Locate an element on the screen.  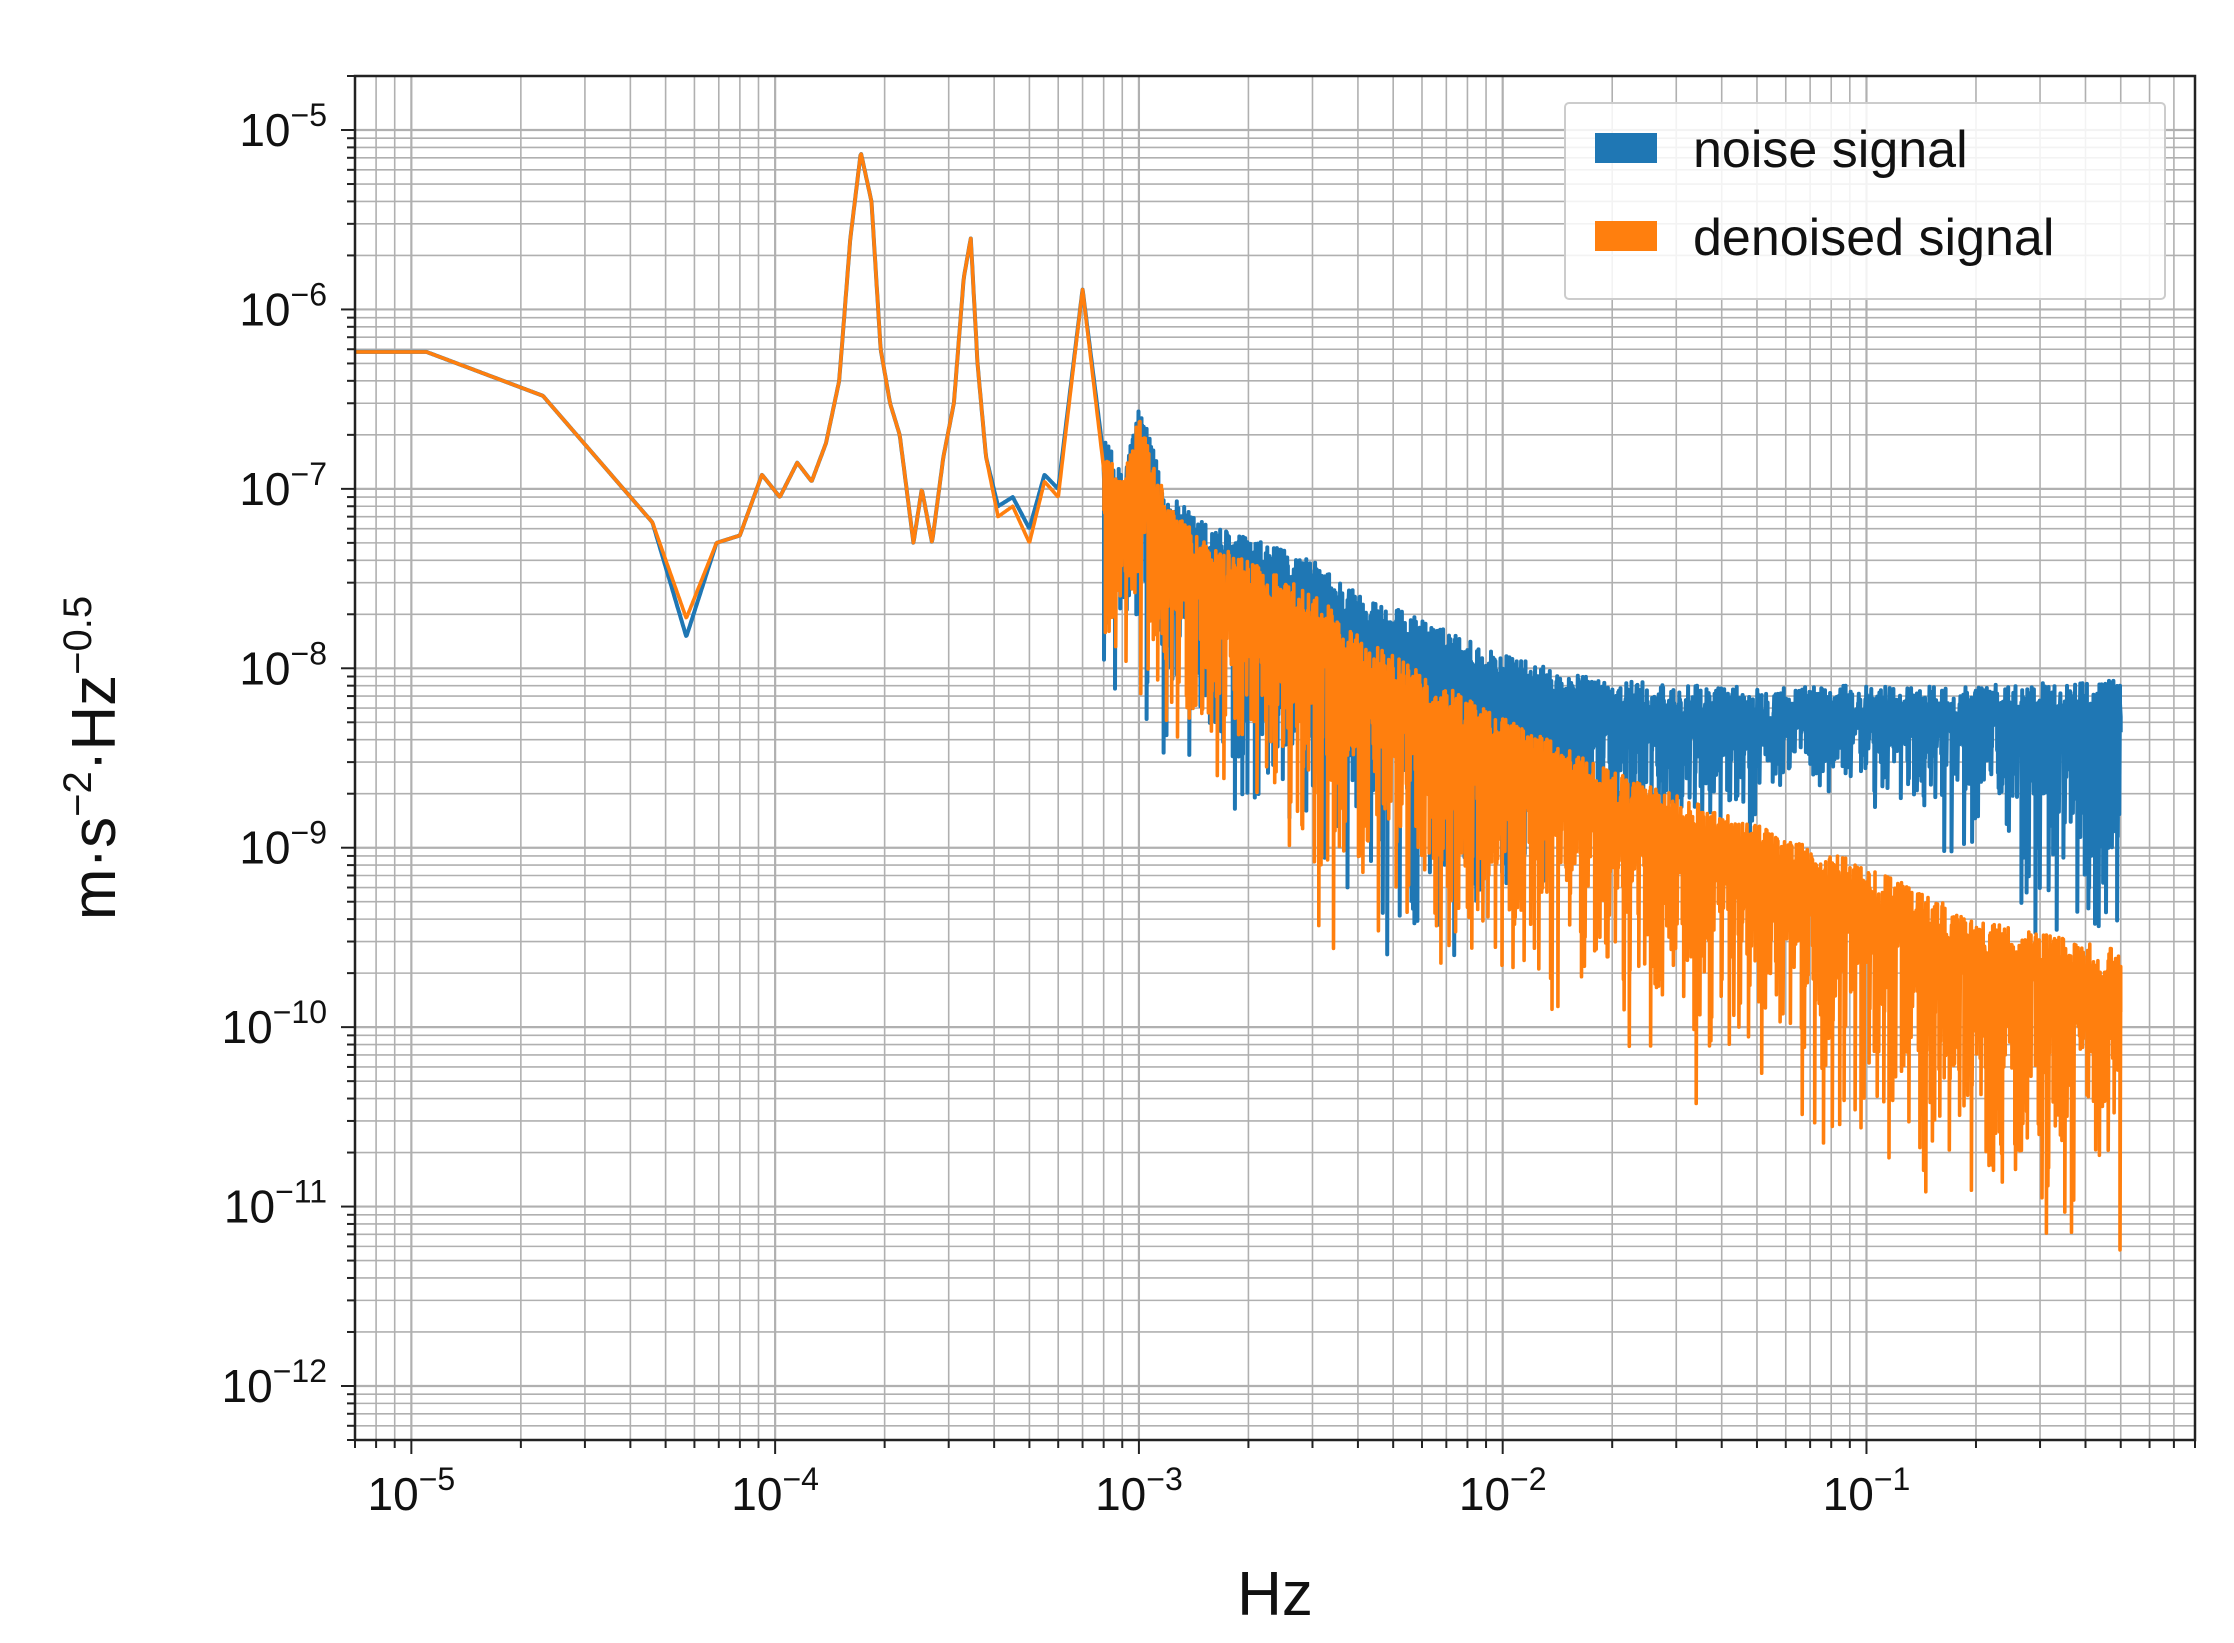
y-tick-label-exponent: −12 is located at coordinates (300, 1371).